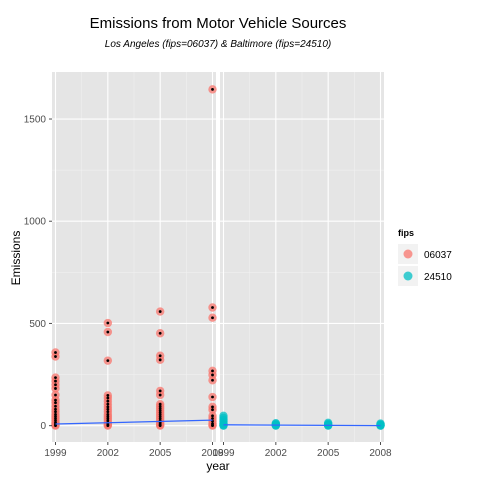 Image resolution: width=480 pixels, height=480 pixels. I want to click on y-tick-label: 500, so click(37, 324).